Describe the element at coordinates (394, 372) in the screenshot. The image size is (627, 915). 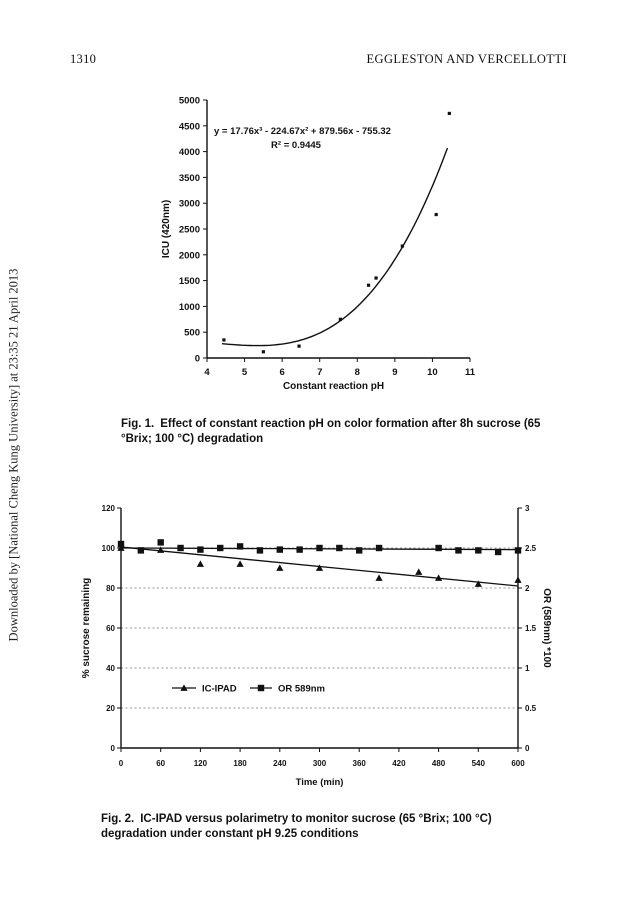
I see `x-tick-label: 9` at that location.